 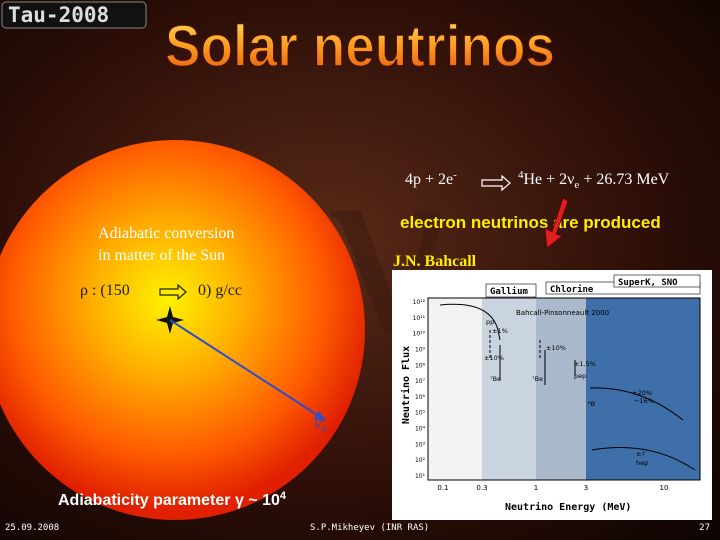 What do you see at coordinates (442, 488) in the screenshot?
I see `x-tick-label: 0.1` at bounding box center [442, 488].